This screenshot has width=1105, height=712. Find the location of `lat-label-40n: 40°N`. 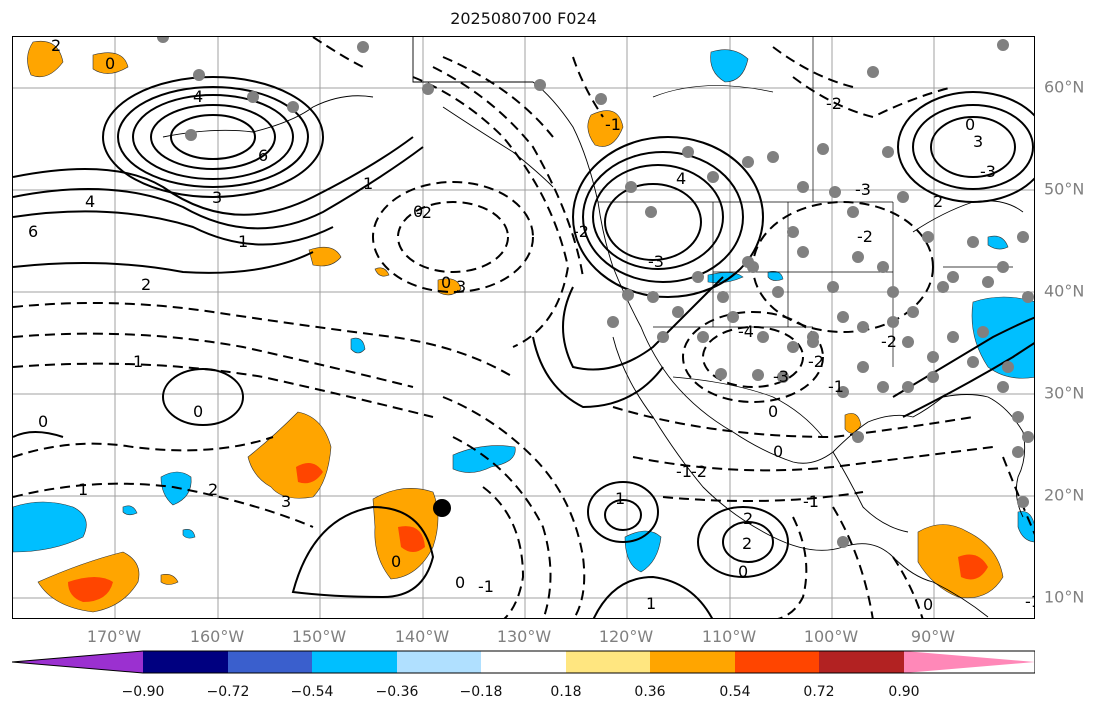

lat-label-40n: 40°N is located at coordinates (1064, 291).